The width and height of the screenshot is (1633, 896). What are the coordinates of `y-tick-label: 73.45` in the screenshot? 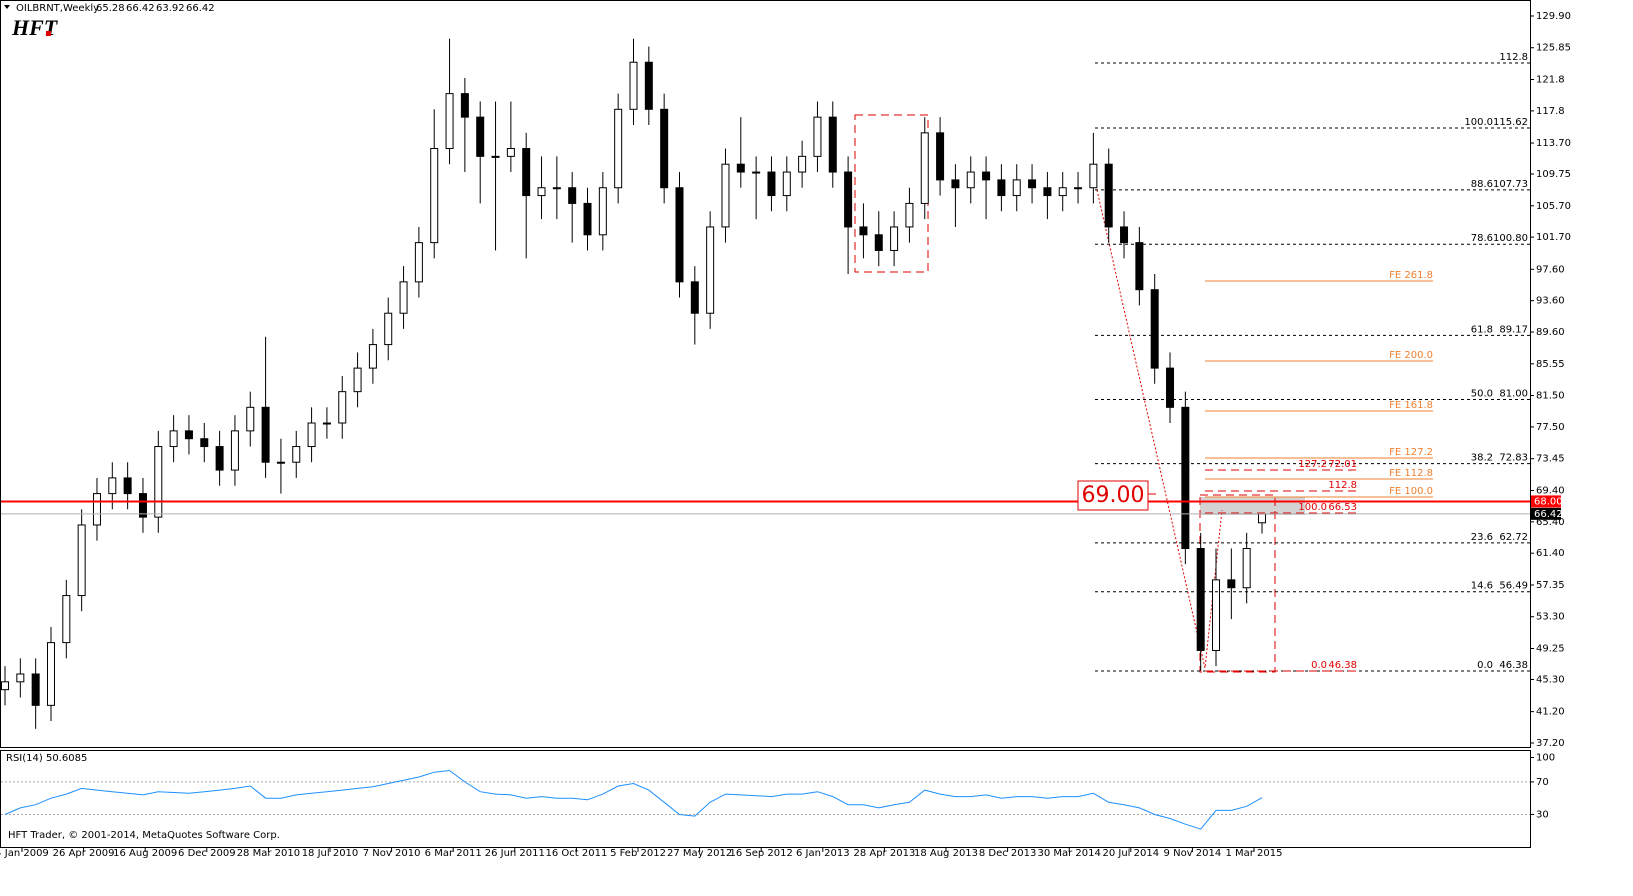 It's located at (1550, 459).